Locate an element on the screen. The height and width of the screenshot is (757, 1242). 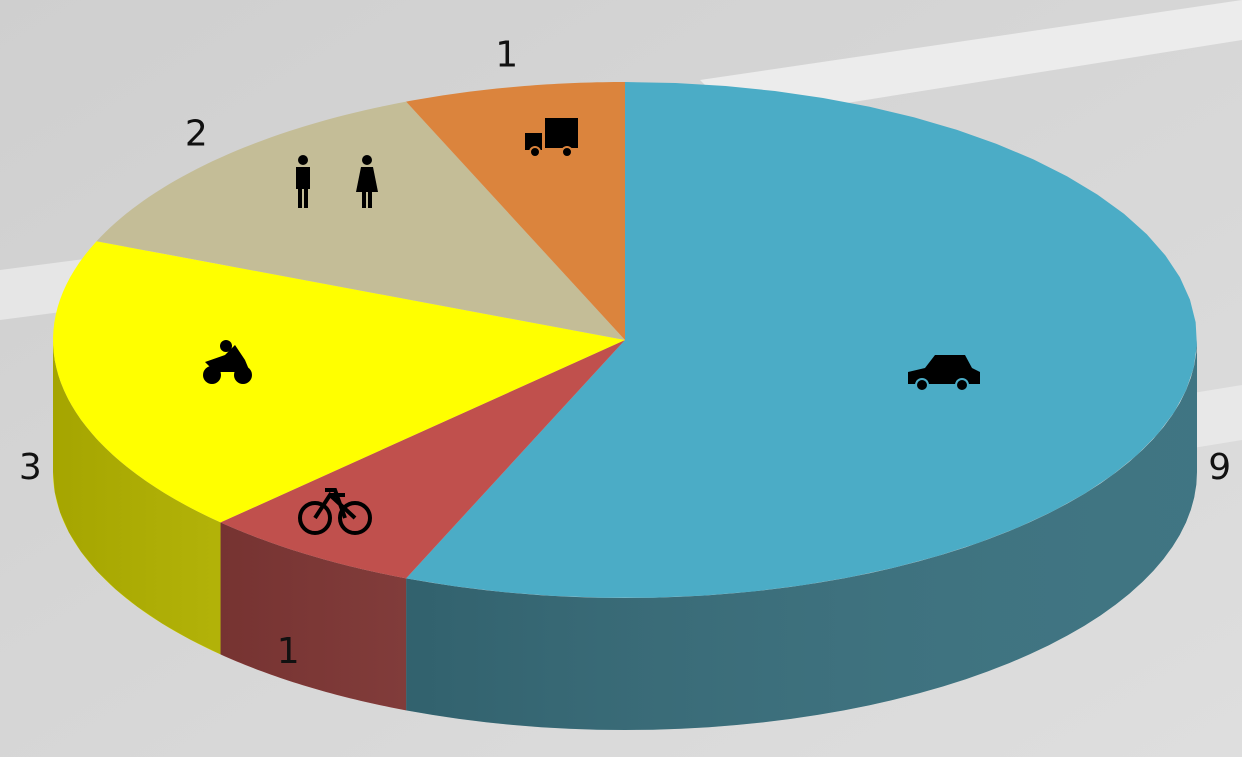
bicycle-icon is located at coordinates (335, 511).